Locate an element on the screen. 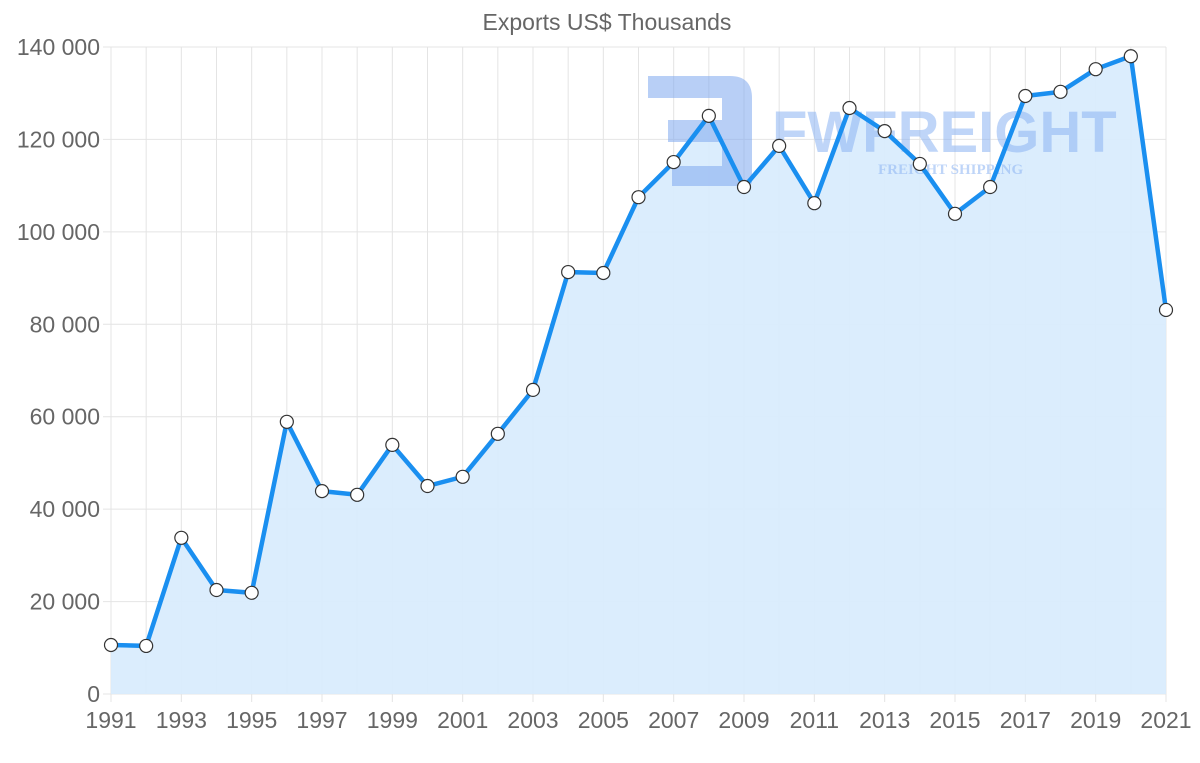 Image resolution: width=1200 pixels, height=763 pixels. data-point-1991 is located at coordinates (111, 645).